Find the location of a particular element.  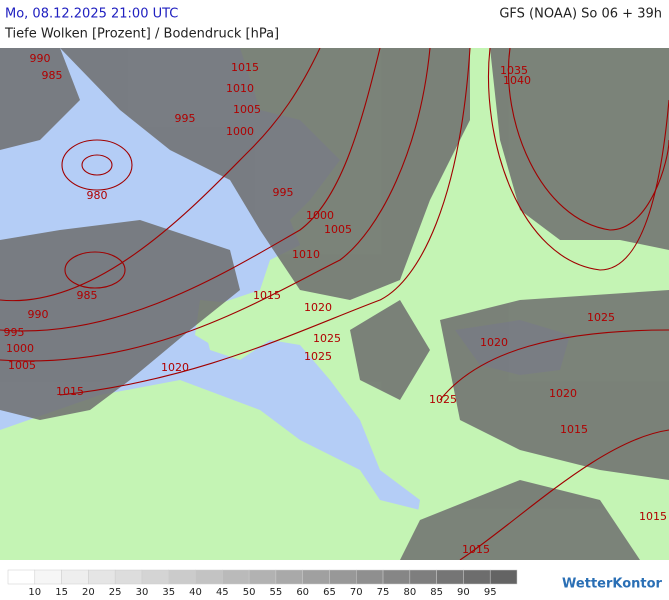

legend-tick-label: 50 is located at coordinates (249, 592).